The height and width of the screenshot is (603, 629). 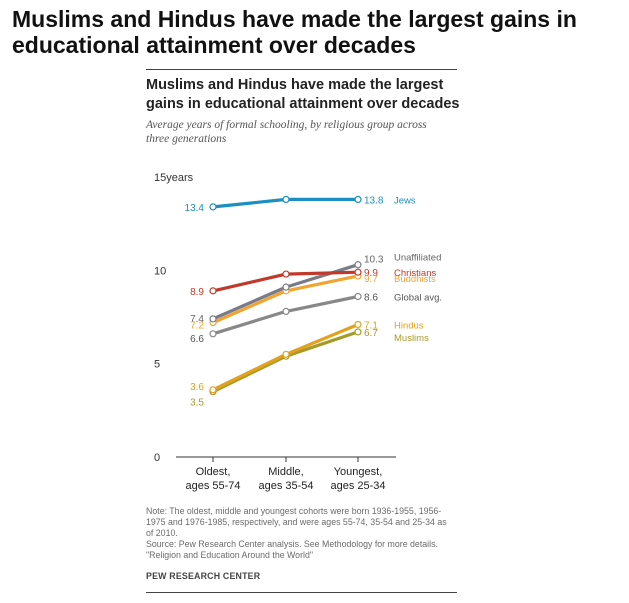 I want to click on start-value-label: 3.5, so click(x=197, y=403).